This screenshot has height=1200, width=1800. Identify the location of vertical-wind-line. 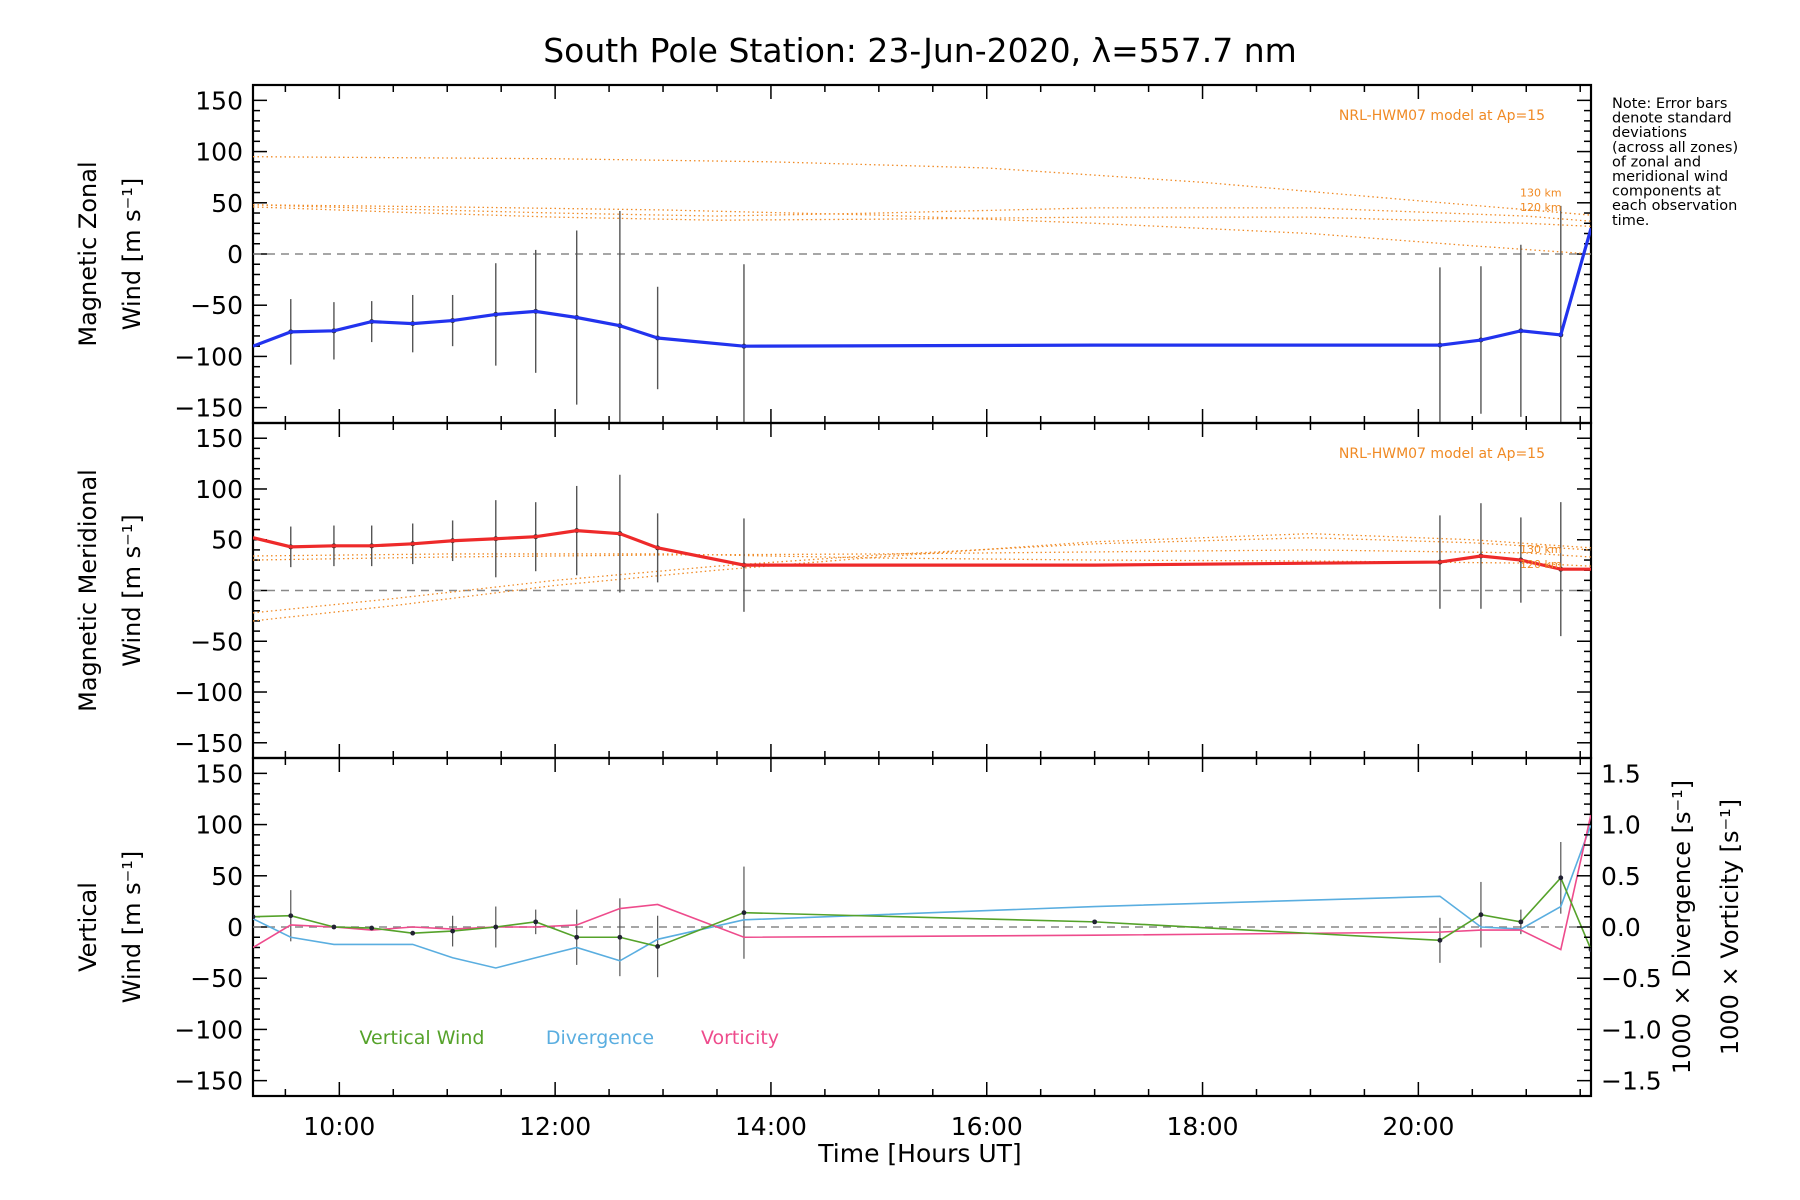
(922, 913).